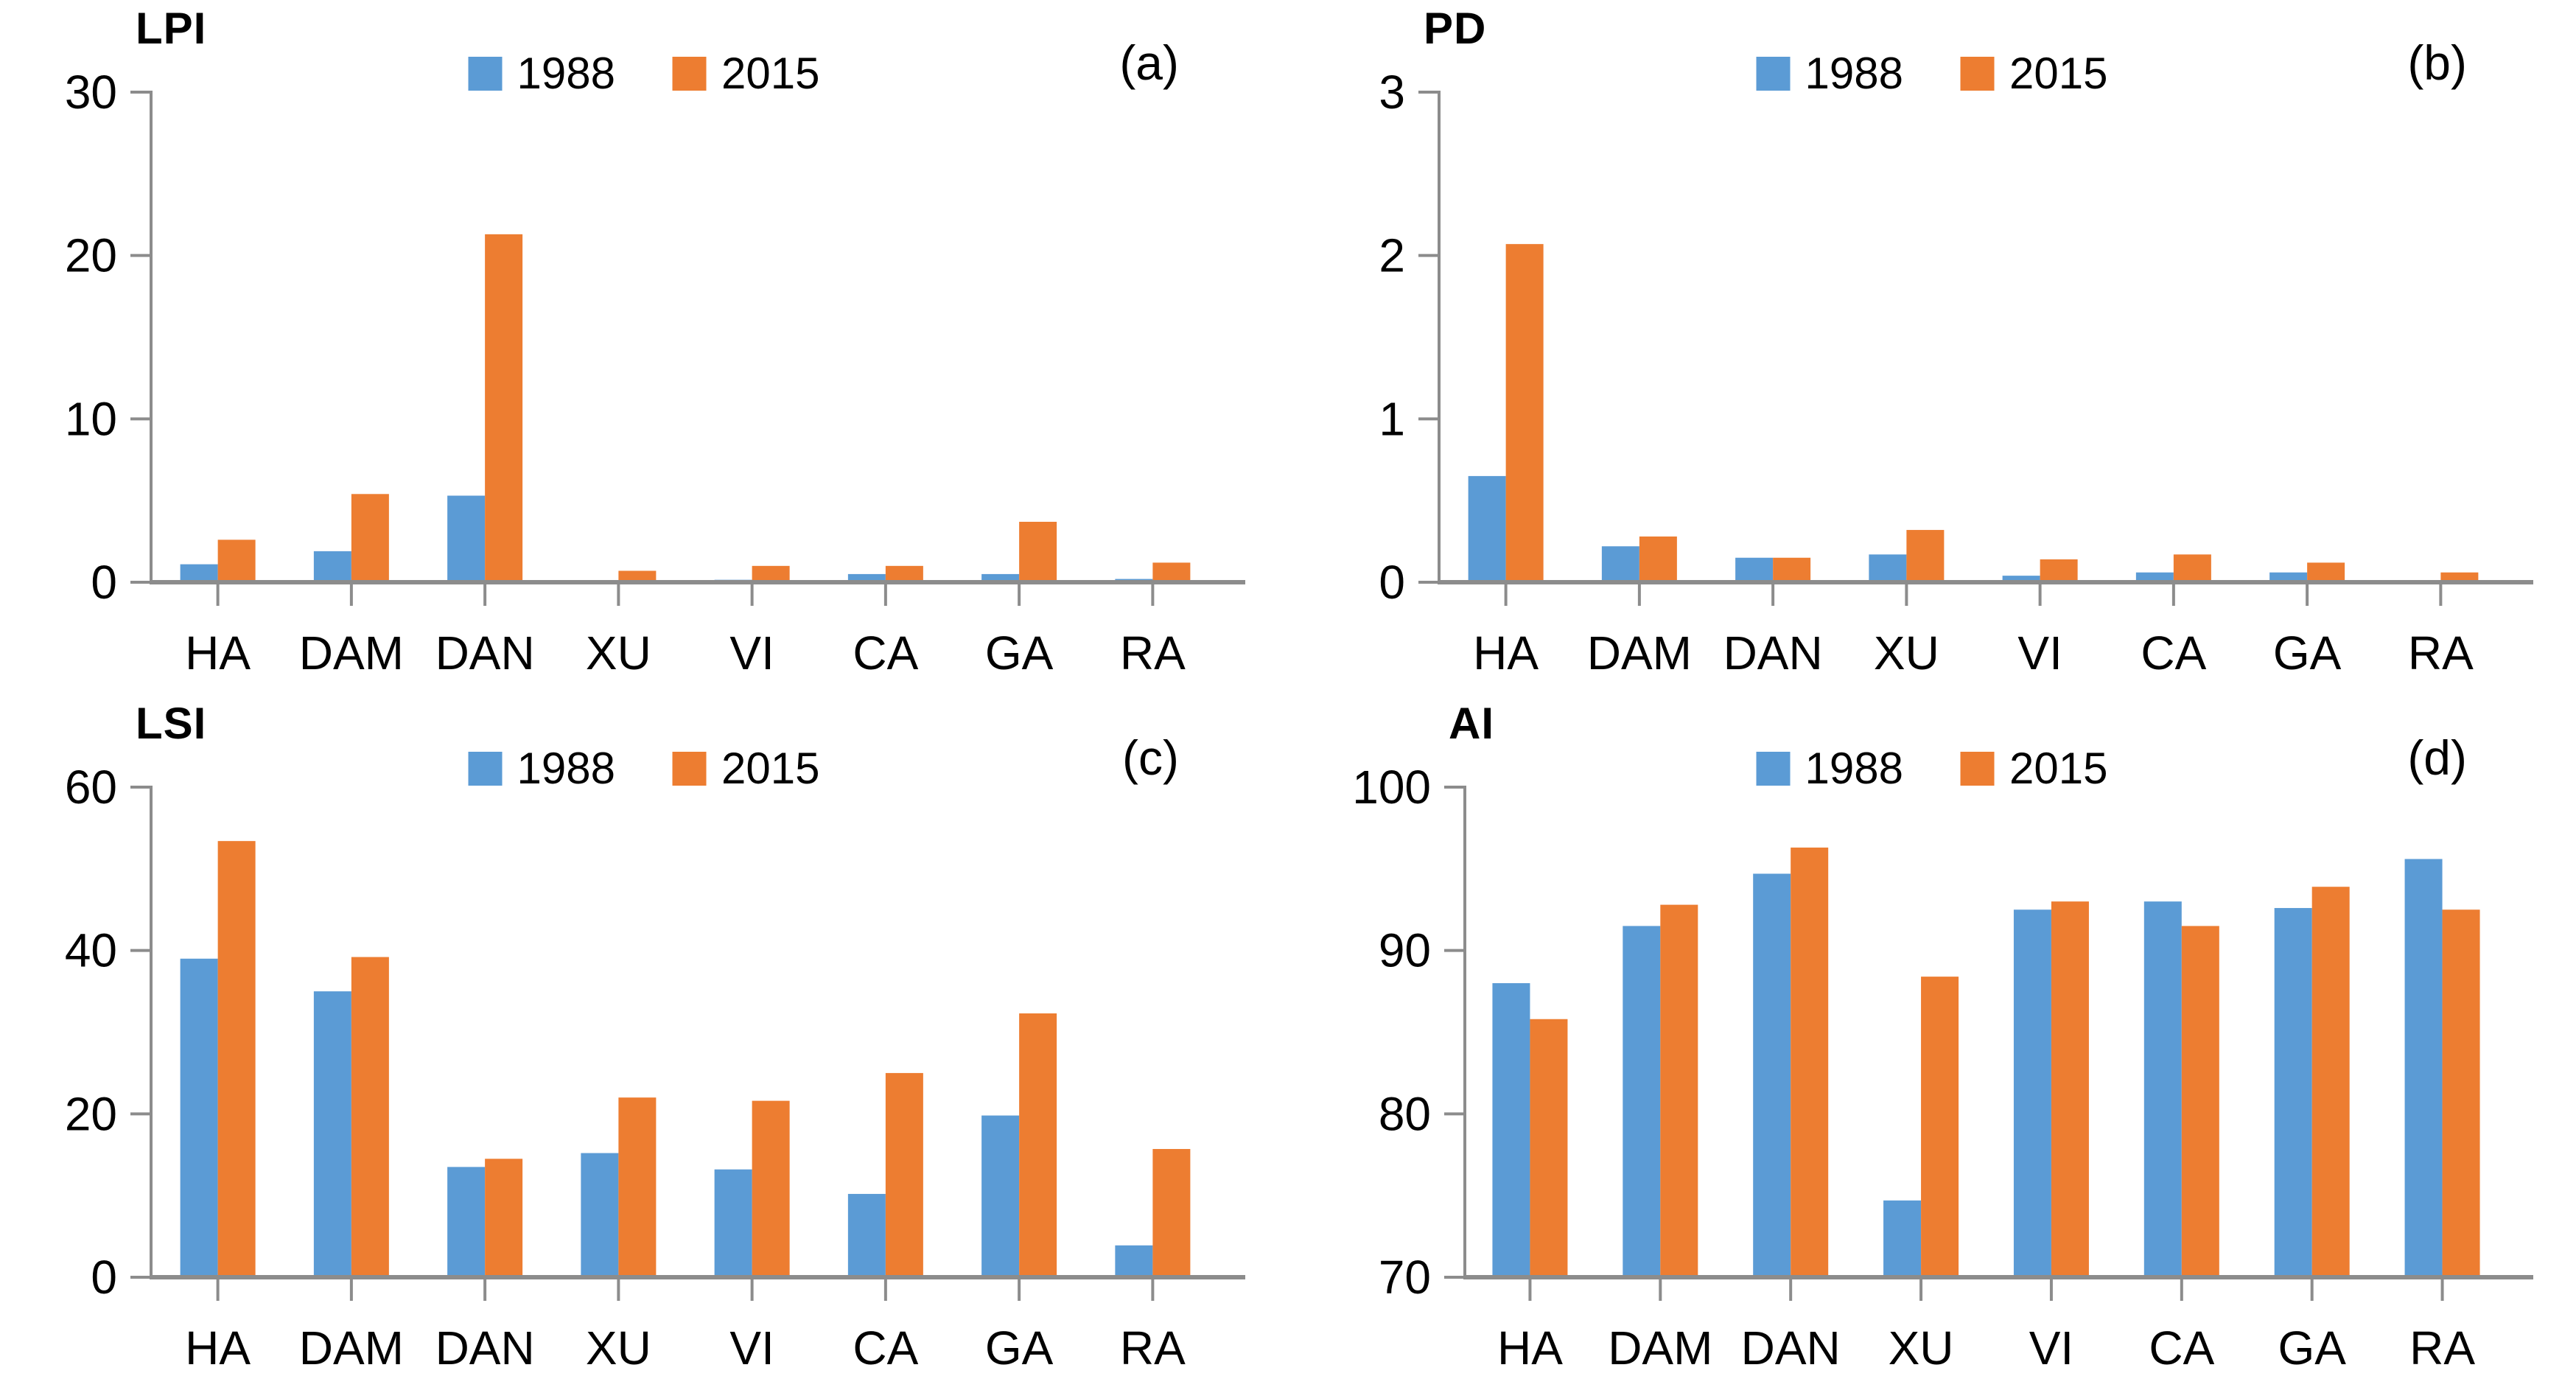 Image resolution: width=2576 pixels, height=1390 pixels. Describe the element at coordinates (91, 950) in the screenshot. I see `y-tick-label-40: 40` at that location.